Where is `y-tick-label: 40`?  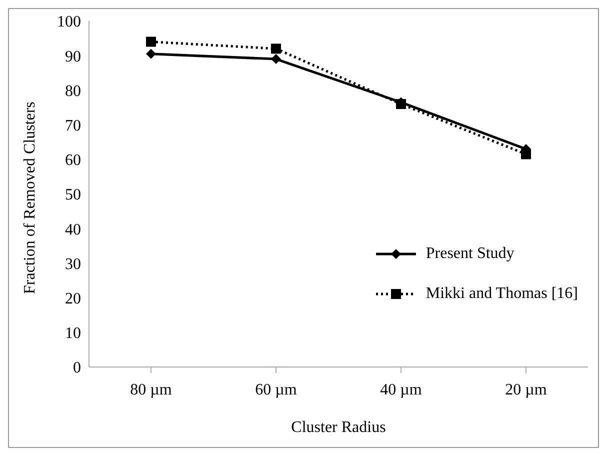
y-tick-label: 40 is located at coordinates (73, 229).